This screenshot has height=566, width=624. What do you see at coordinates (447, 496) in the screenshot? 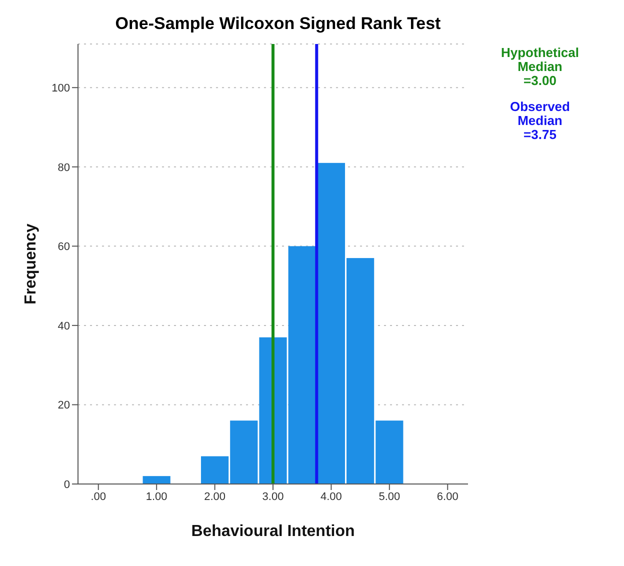
I see `x-tick-label: 6.00` at bounding box center [447, 496].